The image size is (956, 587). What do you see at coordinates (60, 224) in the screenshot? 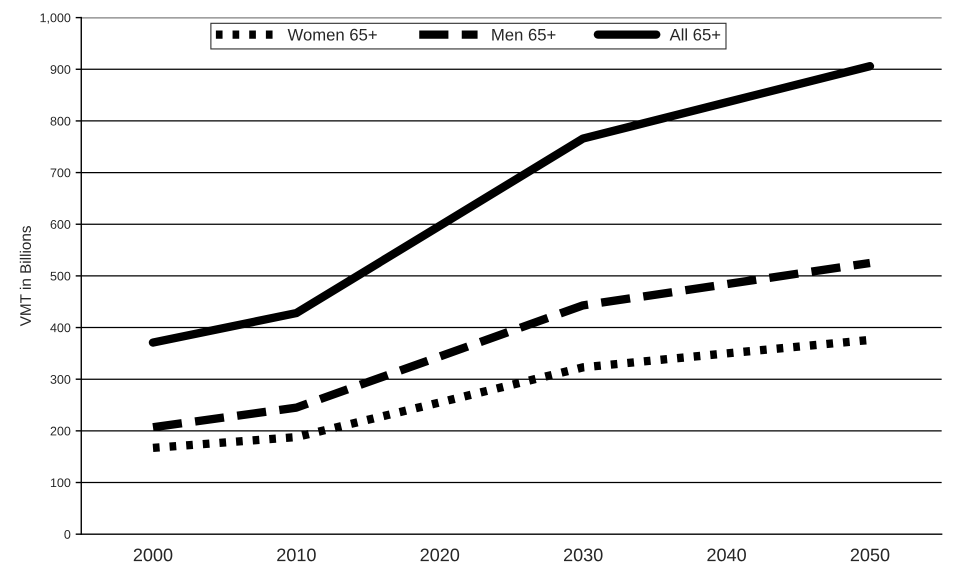
I see `y-tick-label: 600` at bounding box center [60, 224].